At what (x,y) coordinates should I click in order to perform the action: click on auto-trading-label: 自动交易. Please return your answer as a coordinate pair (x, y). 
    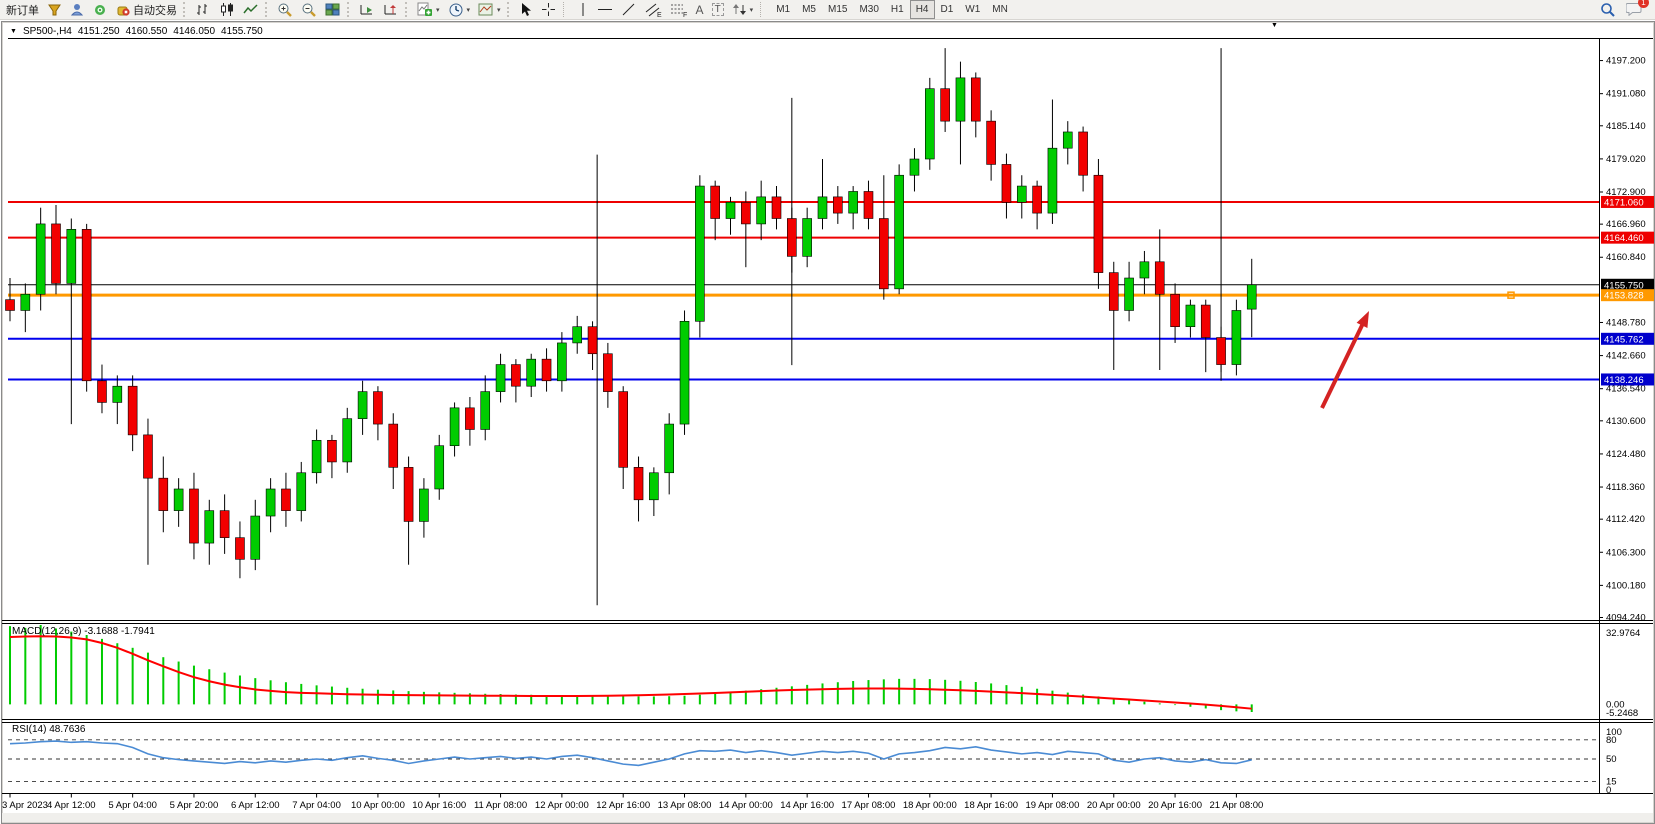
    Looking at the image, I should click on (155, 10).